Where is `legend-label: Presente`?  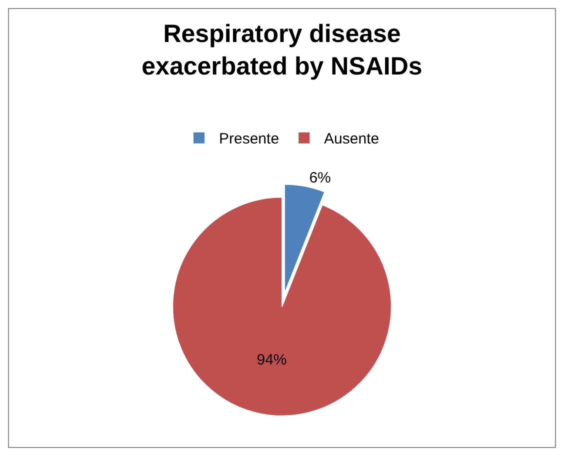
legend-label: Presente is located at coordinates (249, 139).